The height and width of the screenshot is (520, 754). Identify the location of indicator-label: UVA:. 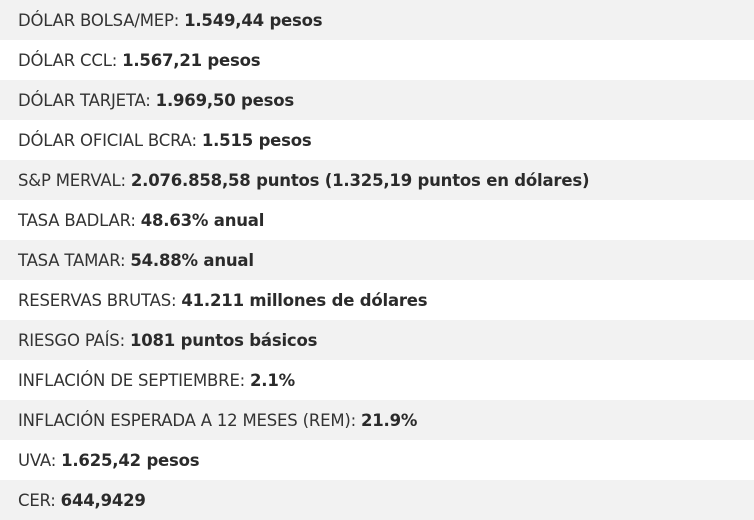
(37, 460).